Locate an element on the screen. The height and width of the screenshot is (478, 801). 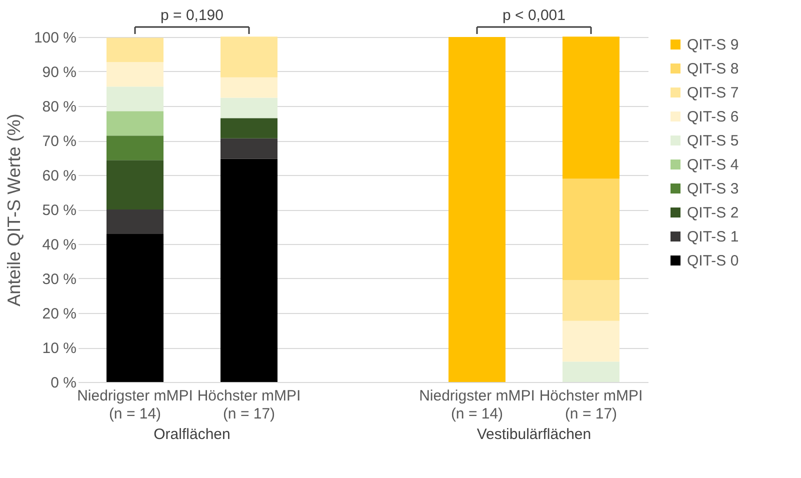
legend-label: QIT-S 6 is located at coordinates (713, 117).